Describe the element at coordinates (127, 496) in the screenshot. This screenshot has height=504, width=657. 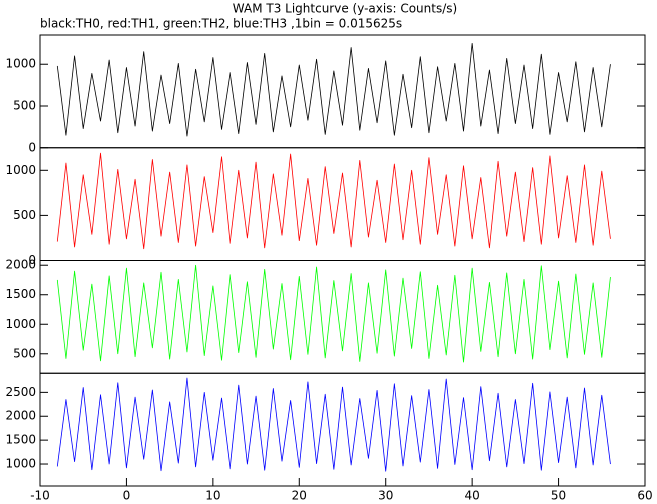
I see `x-tick-label: 0` at that location.